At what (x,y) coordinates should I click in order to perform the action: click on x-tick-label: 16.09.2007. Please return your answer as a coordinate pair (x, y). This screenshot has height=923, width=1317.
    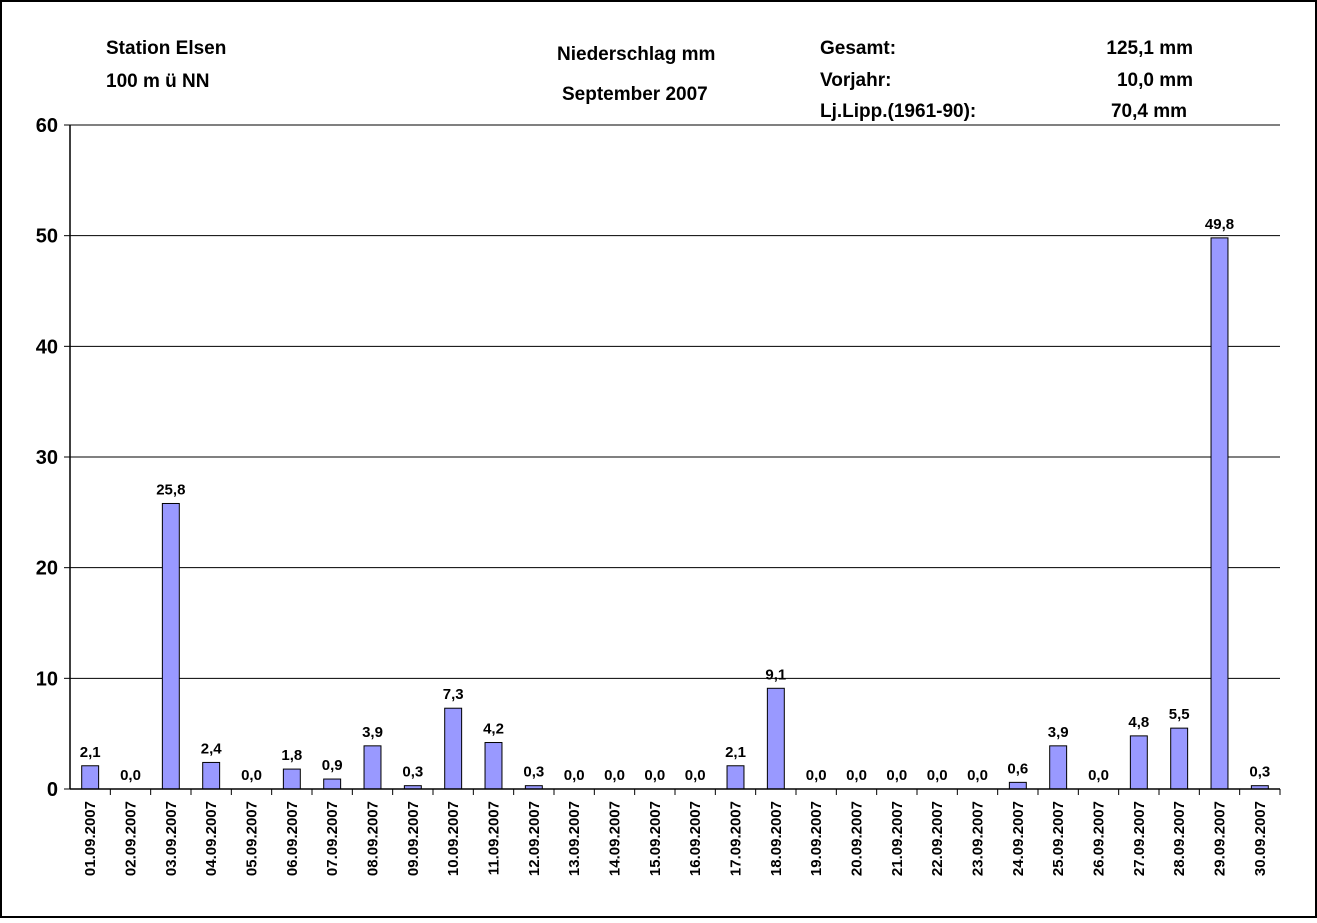
    Looking at the image, I should click on (695, 838).